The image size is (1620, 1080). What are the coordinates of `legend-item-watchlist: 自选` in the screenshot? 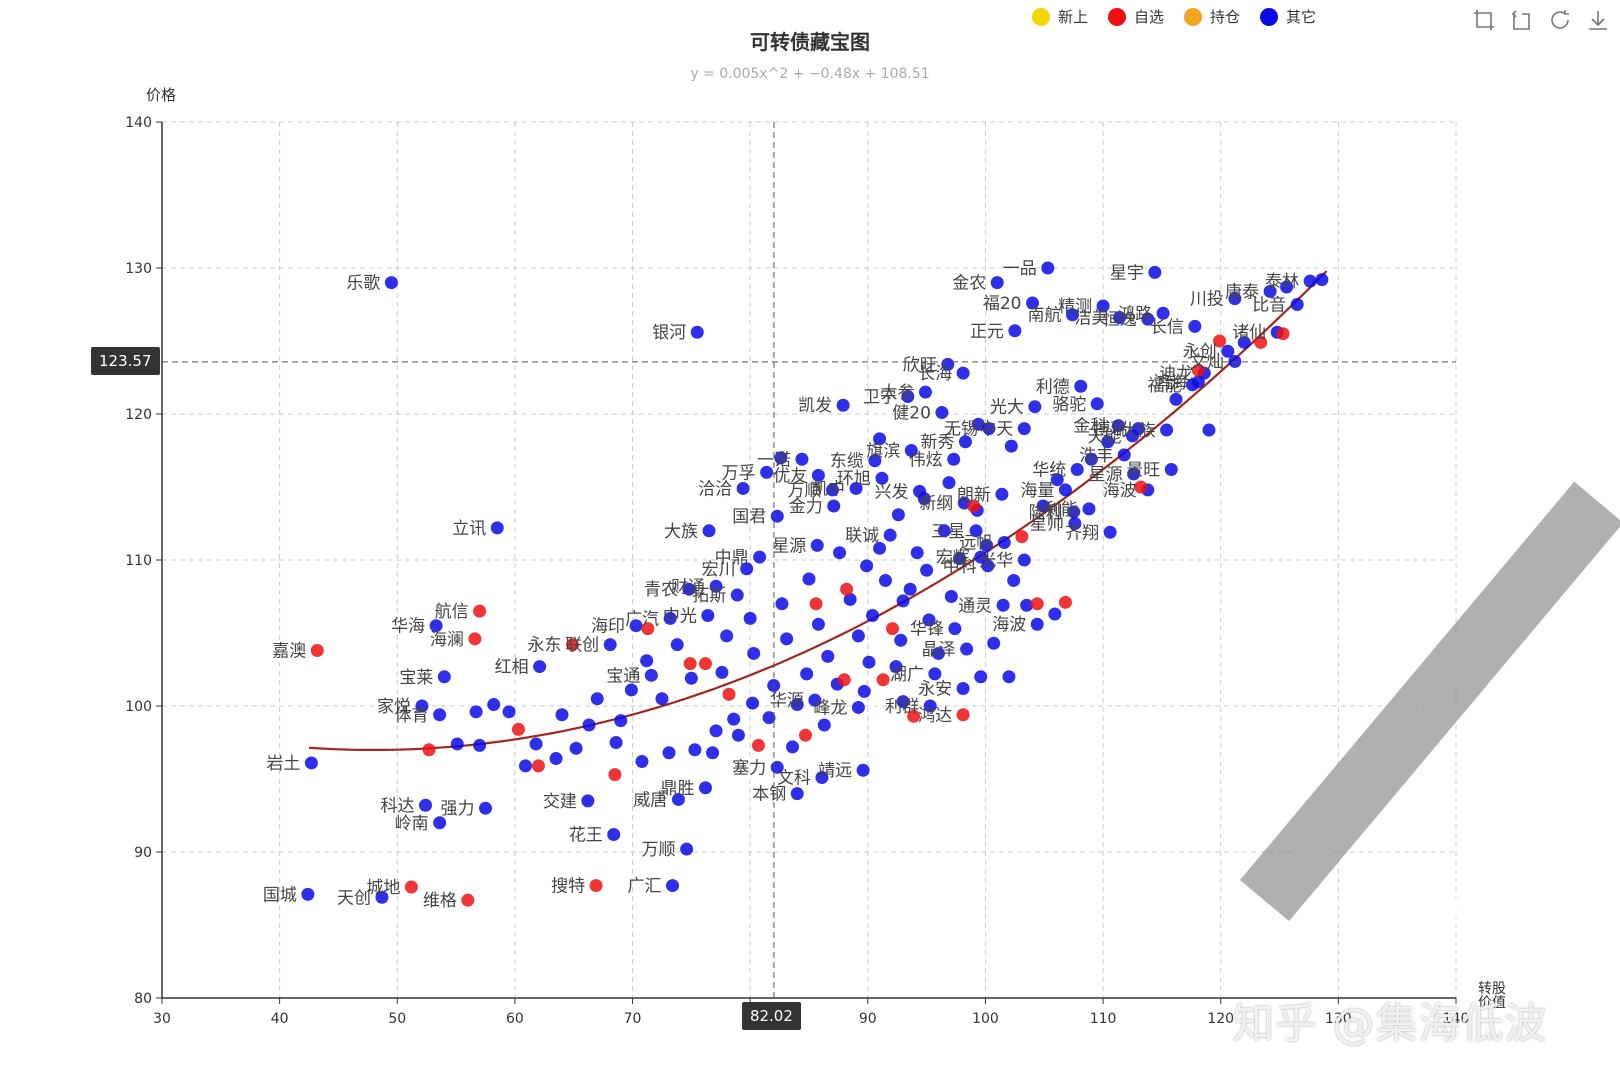 It's located at (1136, 16).